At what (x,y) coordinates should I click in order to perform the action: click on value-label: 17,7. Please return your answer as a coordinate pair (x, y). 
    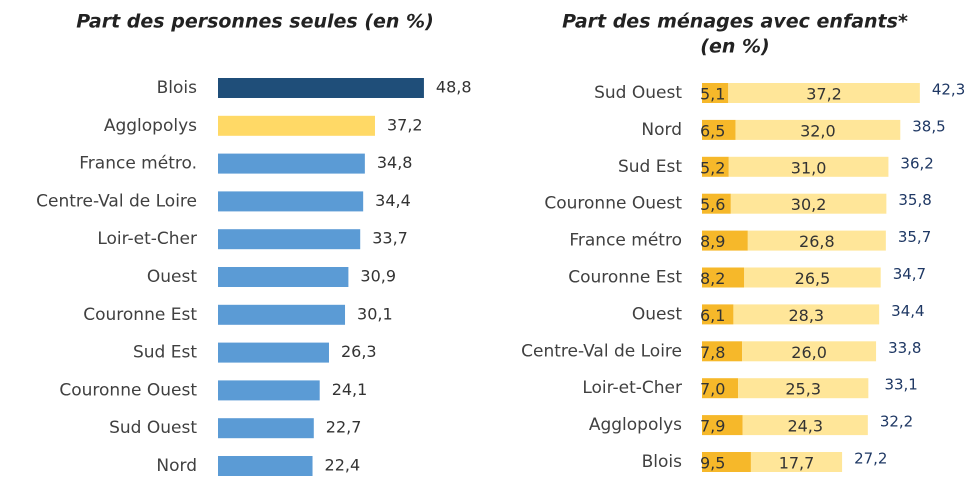
    Looking at the image, I should click on (797, 463).